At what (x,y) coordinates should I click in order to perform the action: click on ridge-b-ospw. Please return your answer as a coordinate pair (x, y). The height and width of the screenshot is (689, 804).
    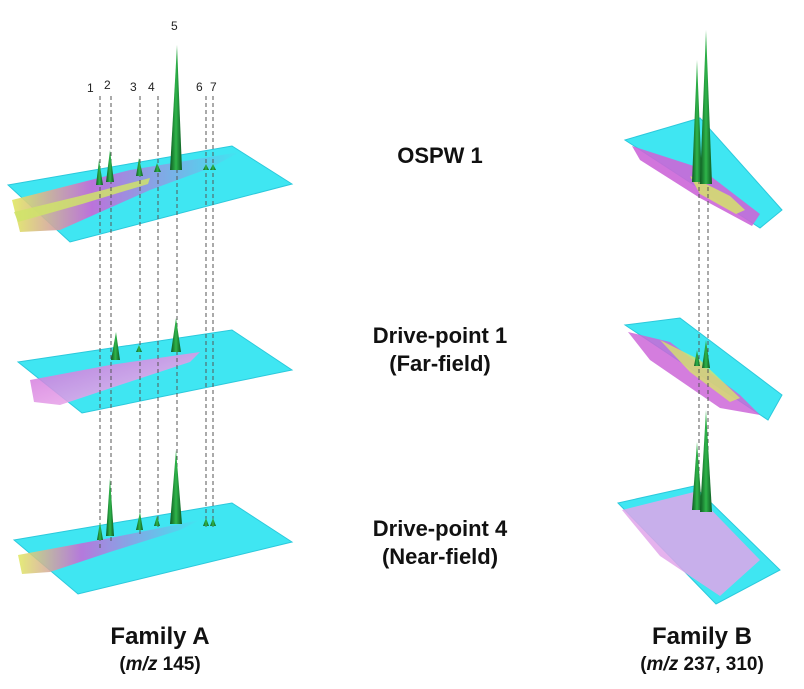
    Looking at the image, I should click on (717, 195).